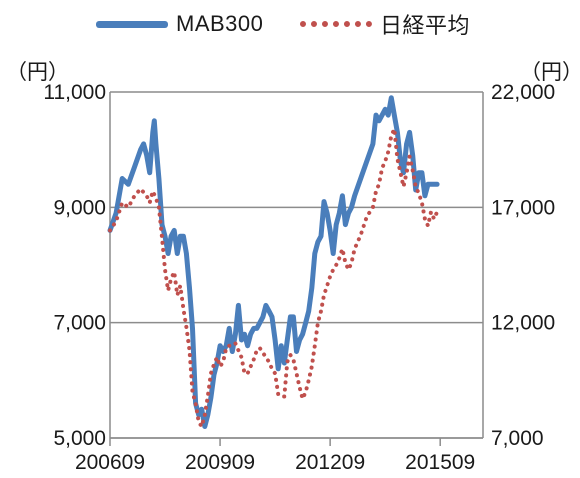  I want to click on x-tick-label-3: 201509, so click(440, 462).